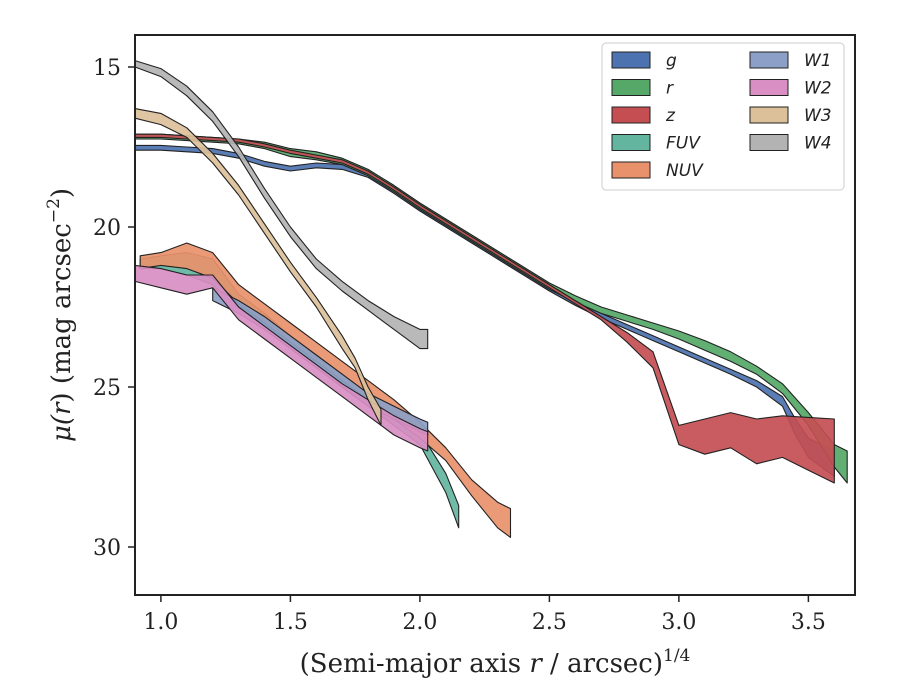  Describe the element at coordinates (281, 358) in the screenshot. I see `band-w2` at that location.